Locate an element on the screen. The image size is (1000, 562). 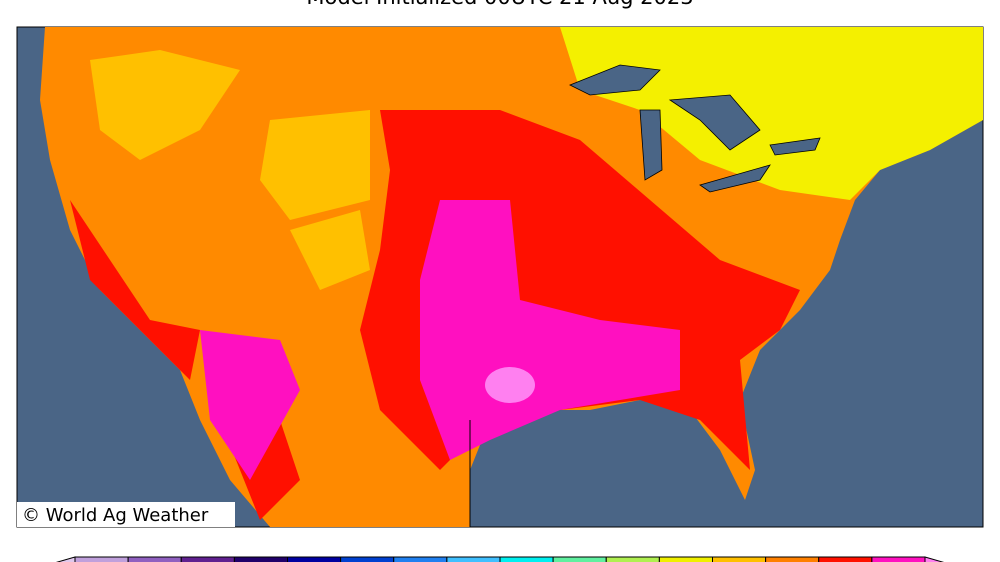
warm-region is located at coordinates (230, 170).